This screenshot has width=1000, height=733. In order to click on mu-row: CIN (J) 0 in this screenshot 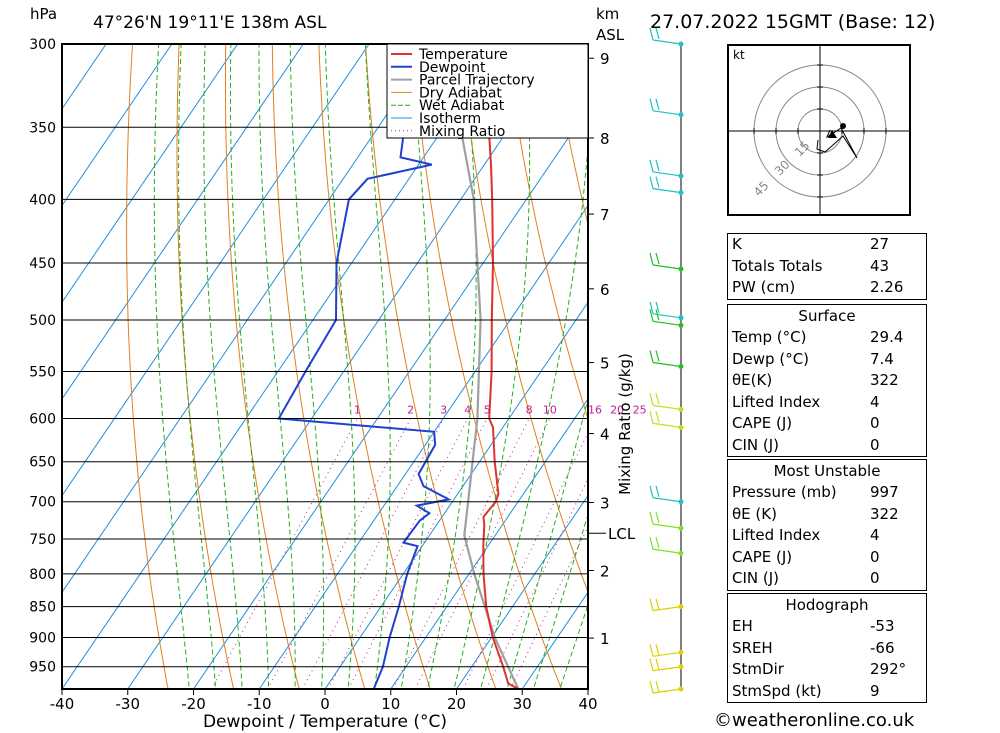, I will do `click(827, 579)`.